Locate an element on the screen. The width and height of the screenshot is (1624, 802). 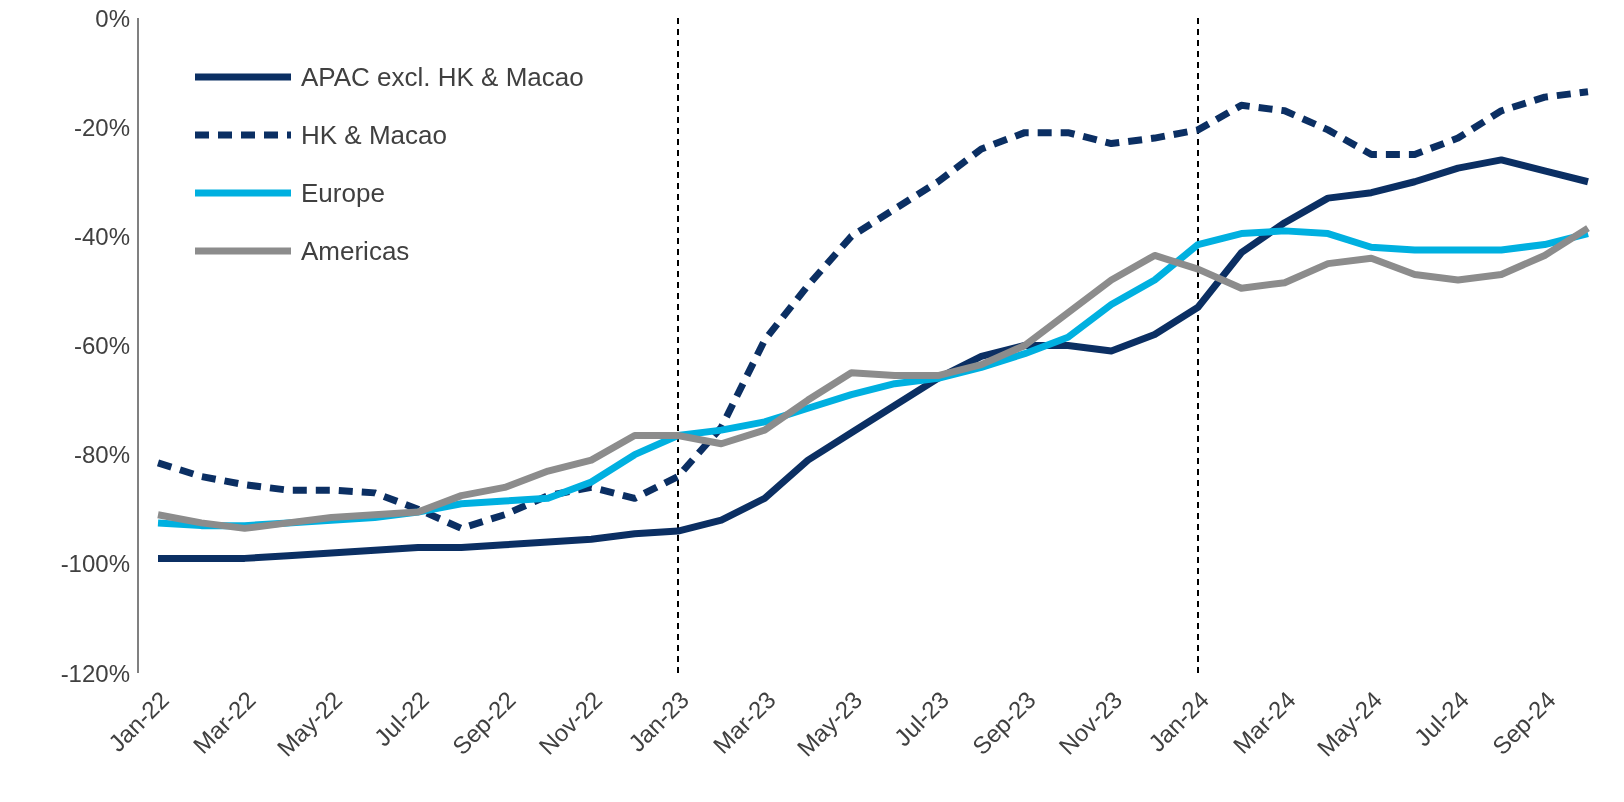
y-tick-label: -120% is located at coordinates (95, 673).